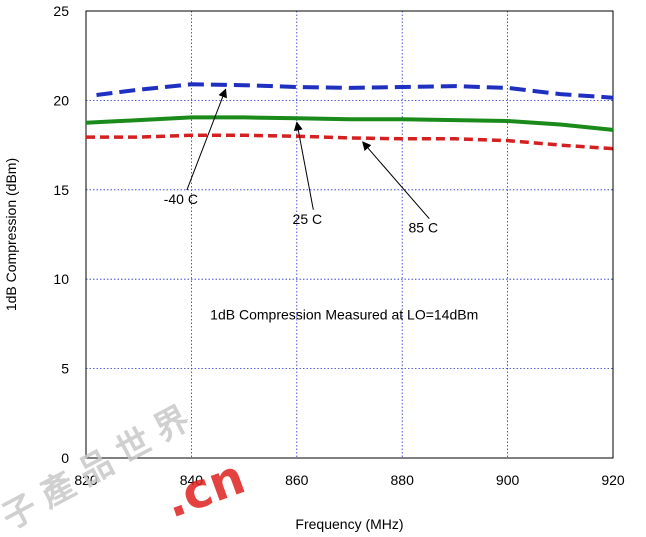 Image resolution: width=646 pixels, height=537 pixels. What do you see at coordinates (403, 480) in the screenshot?
I see `x-tick-label: 880` at bounding box center [403, 480].